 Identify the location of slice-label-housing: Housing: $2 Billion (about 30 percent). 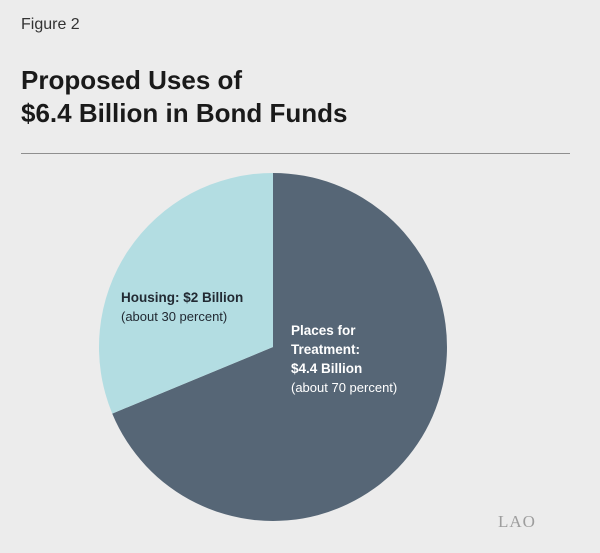
(182, 307).